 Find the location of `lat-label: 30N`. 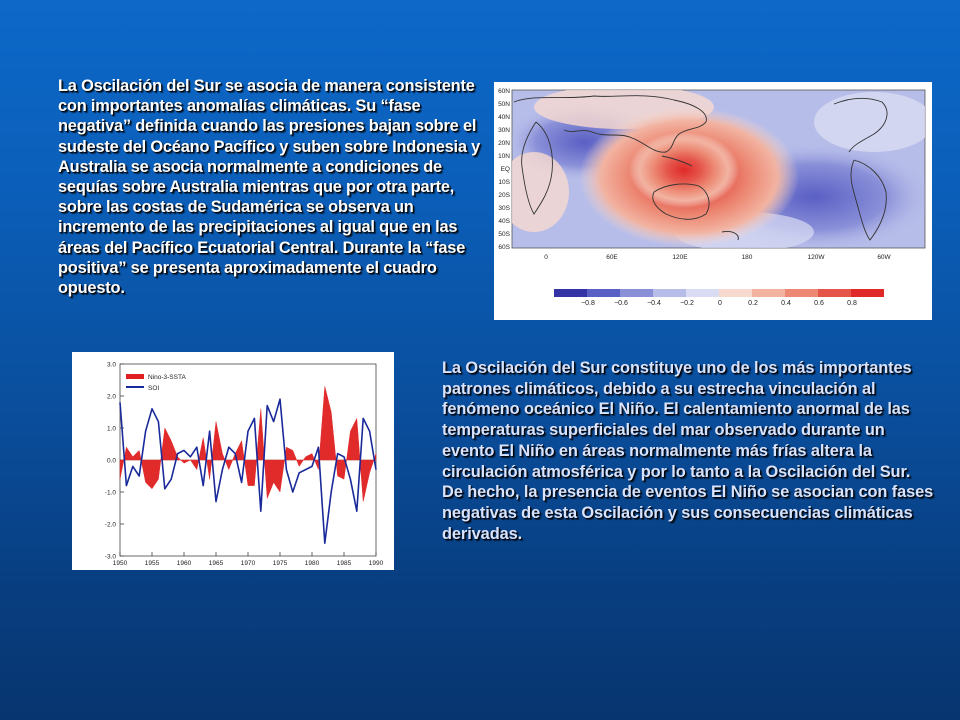

lat-label: 30N is located at coordinates (504, 130).